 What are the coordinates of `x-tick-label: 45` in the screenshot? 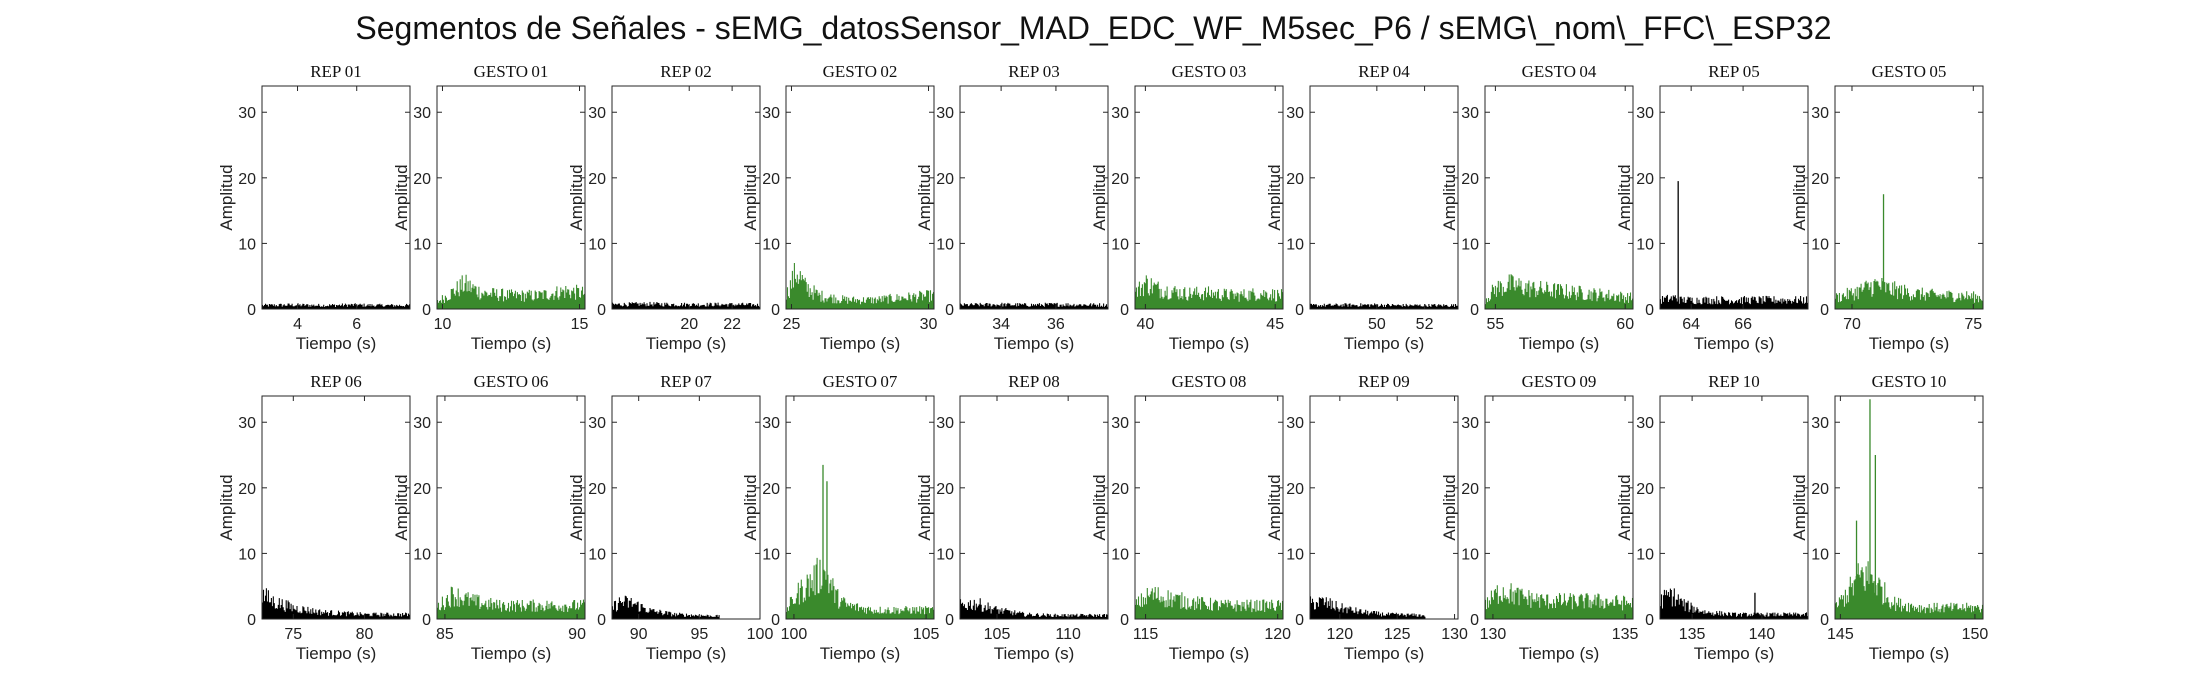 It's located at (1275, 324).